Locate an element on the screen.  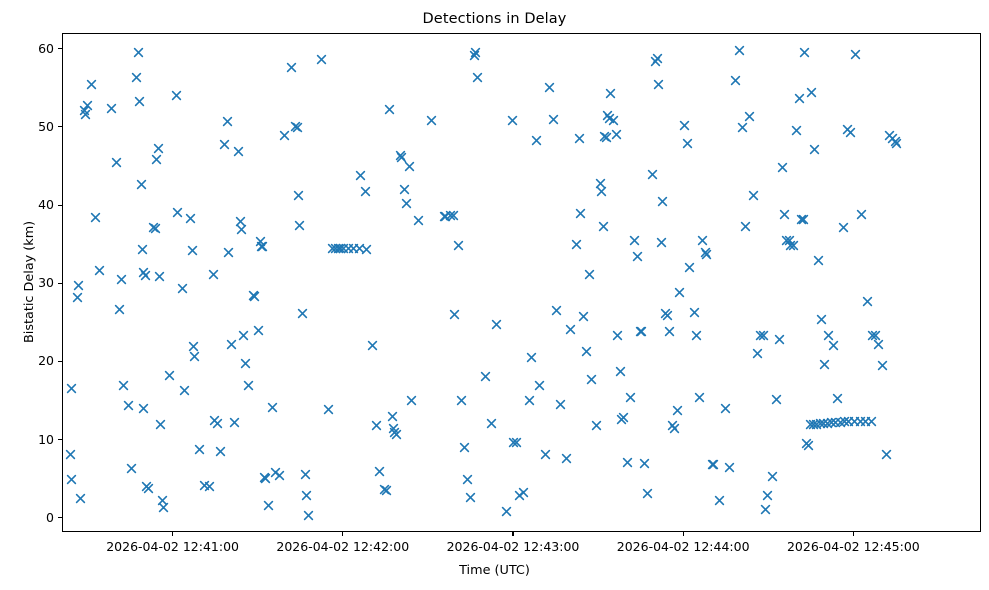
x-tick-label: 2026-04-02 12:45:00 is located at coordinates (853, 546).